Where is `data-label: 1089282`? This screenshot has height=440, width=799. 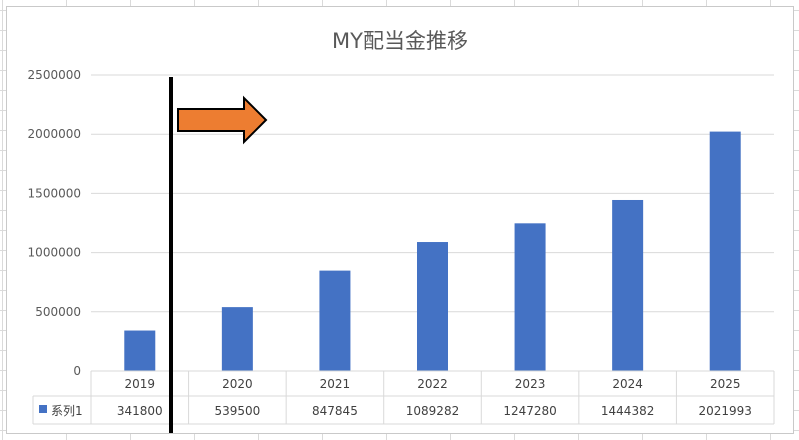 data-label: 1089282 is located at coordinates (432, 411).